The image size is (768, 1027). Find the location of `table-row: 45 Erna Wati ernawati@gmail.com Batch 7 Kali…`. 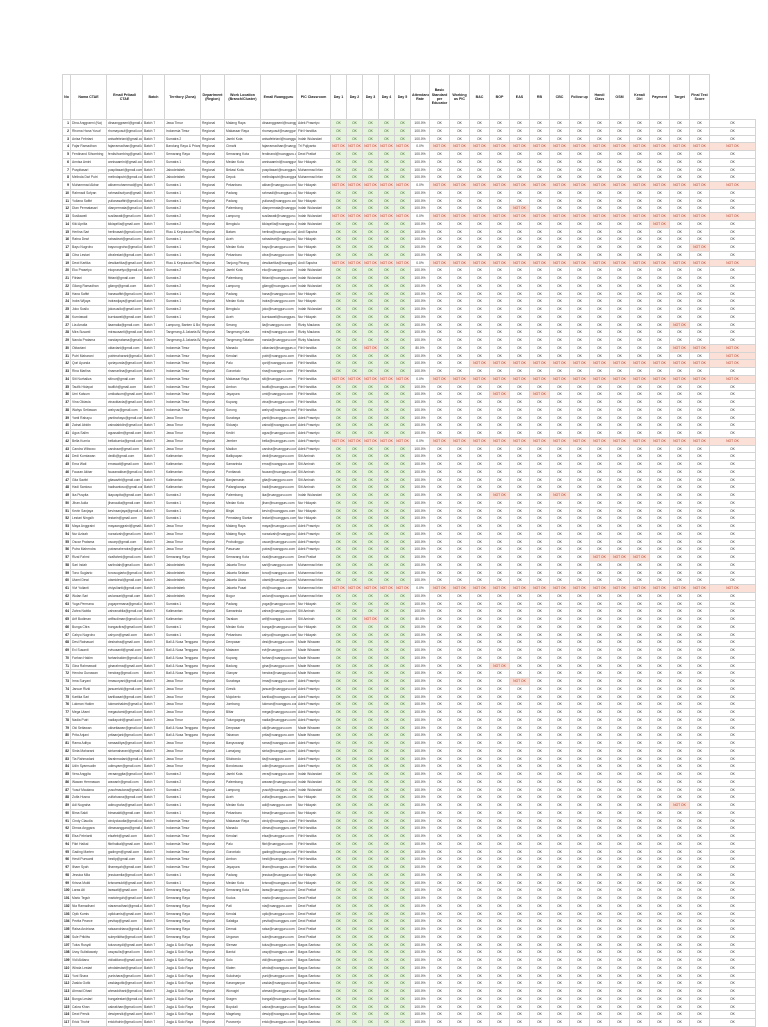

table-row: 45 Erna Wati ernawati@gmail.com Batch 7 Kali… is located at coordinates (409, 464).